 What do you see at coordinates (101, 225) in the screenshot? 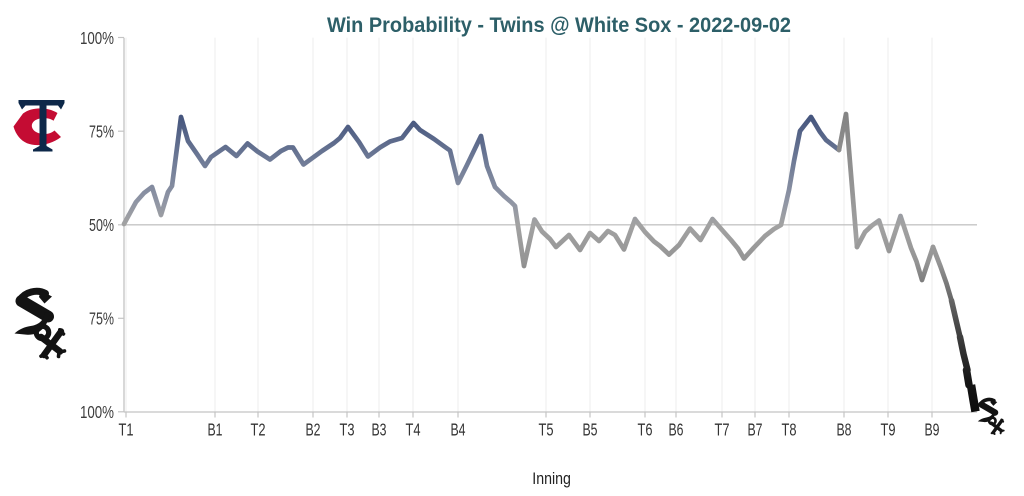
I see `svg-text: 50%` at bounding box center [101, 225].